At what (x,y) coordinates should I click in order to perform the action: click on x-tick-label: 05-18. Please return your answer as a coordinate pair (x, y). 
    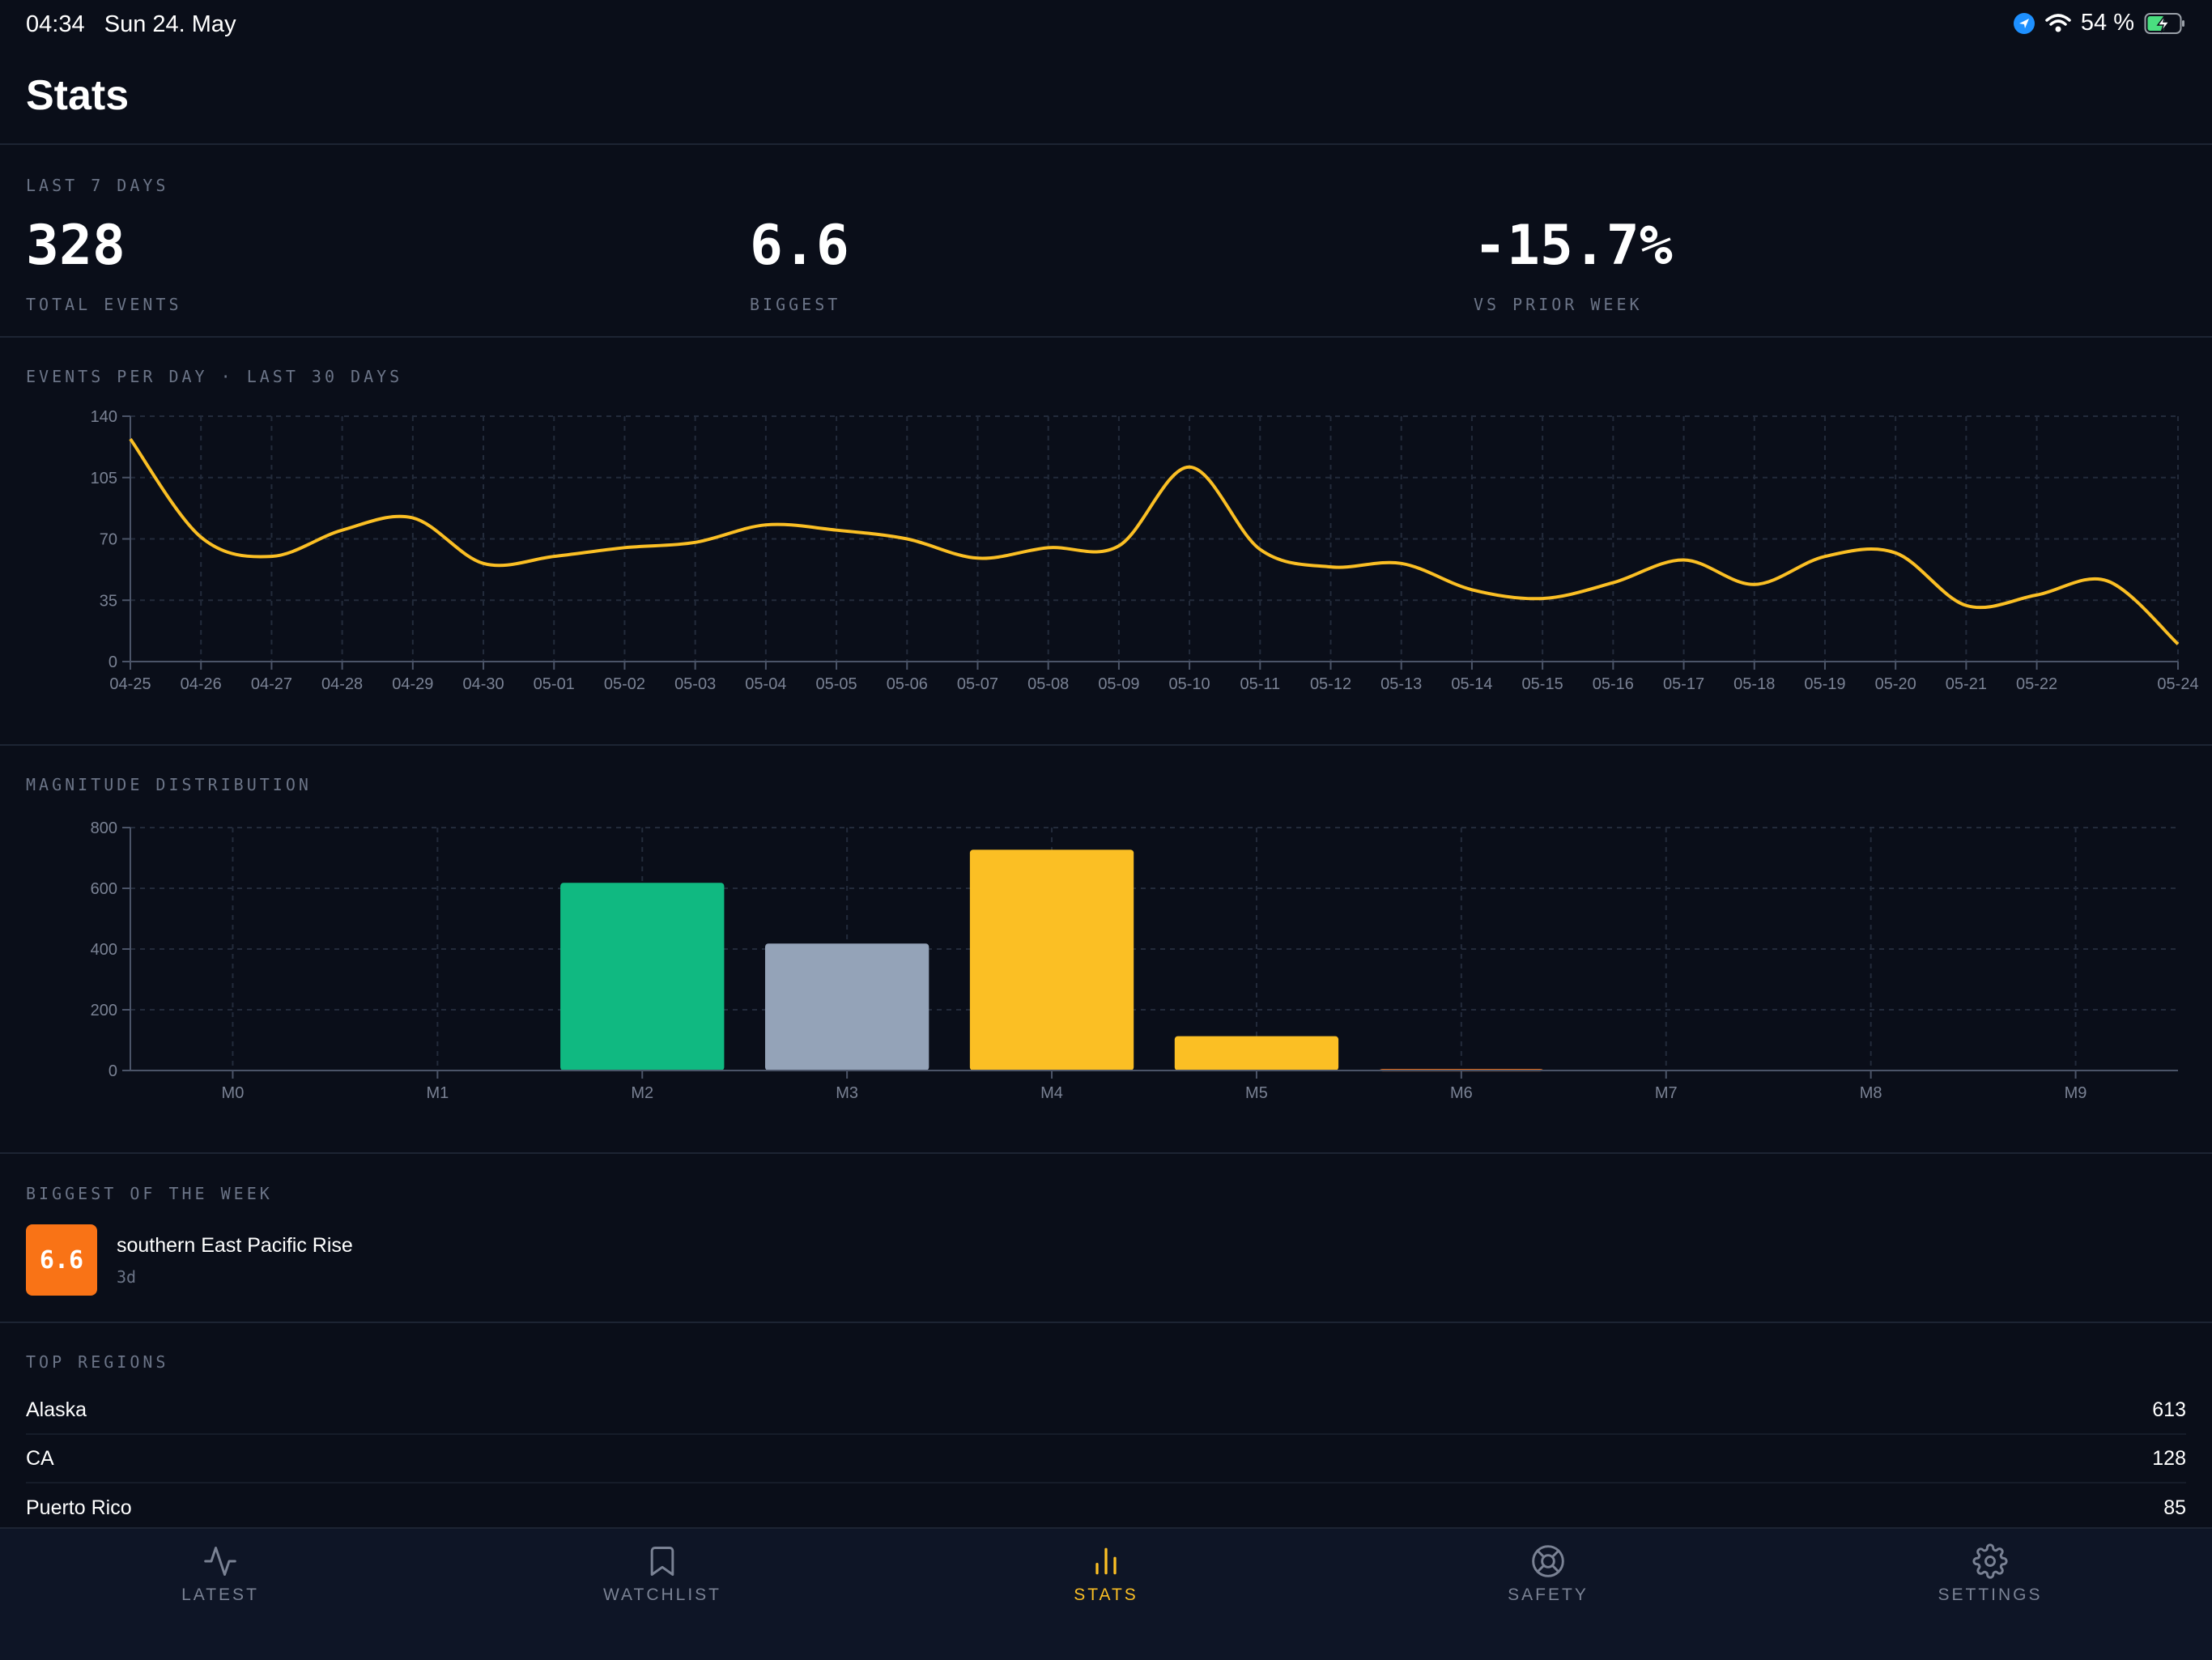
    Looking at the image, I should click on (1754, 684).